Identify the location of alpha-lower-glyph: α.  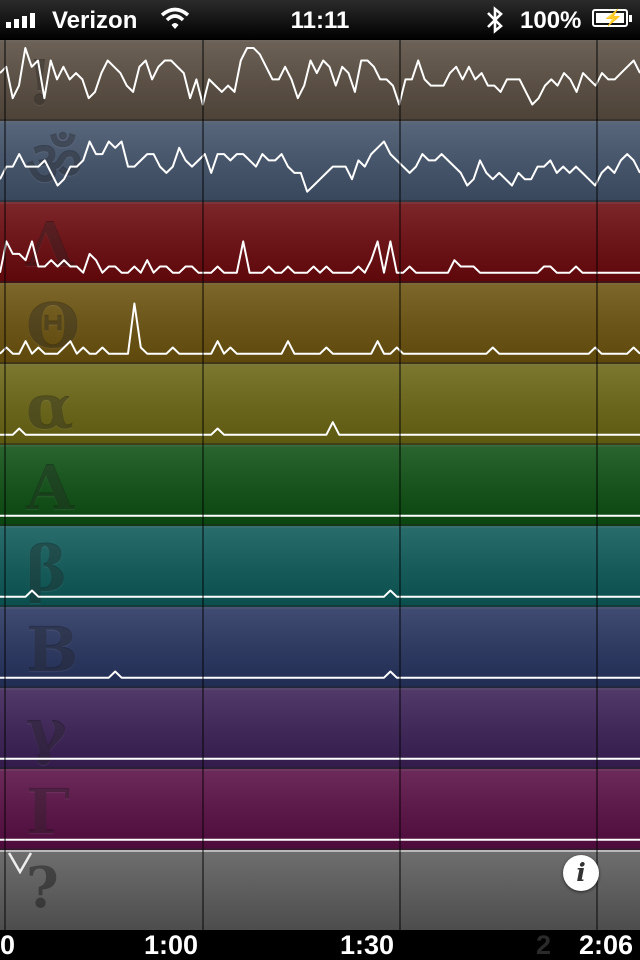
(50, 406).